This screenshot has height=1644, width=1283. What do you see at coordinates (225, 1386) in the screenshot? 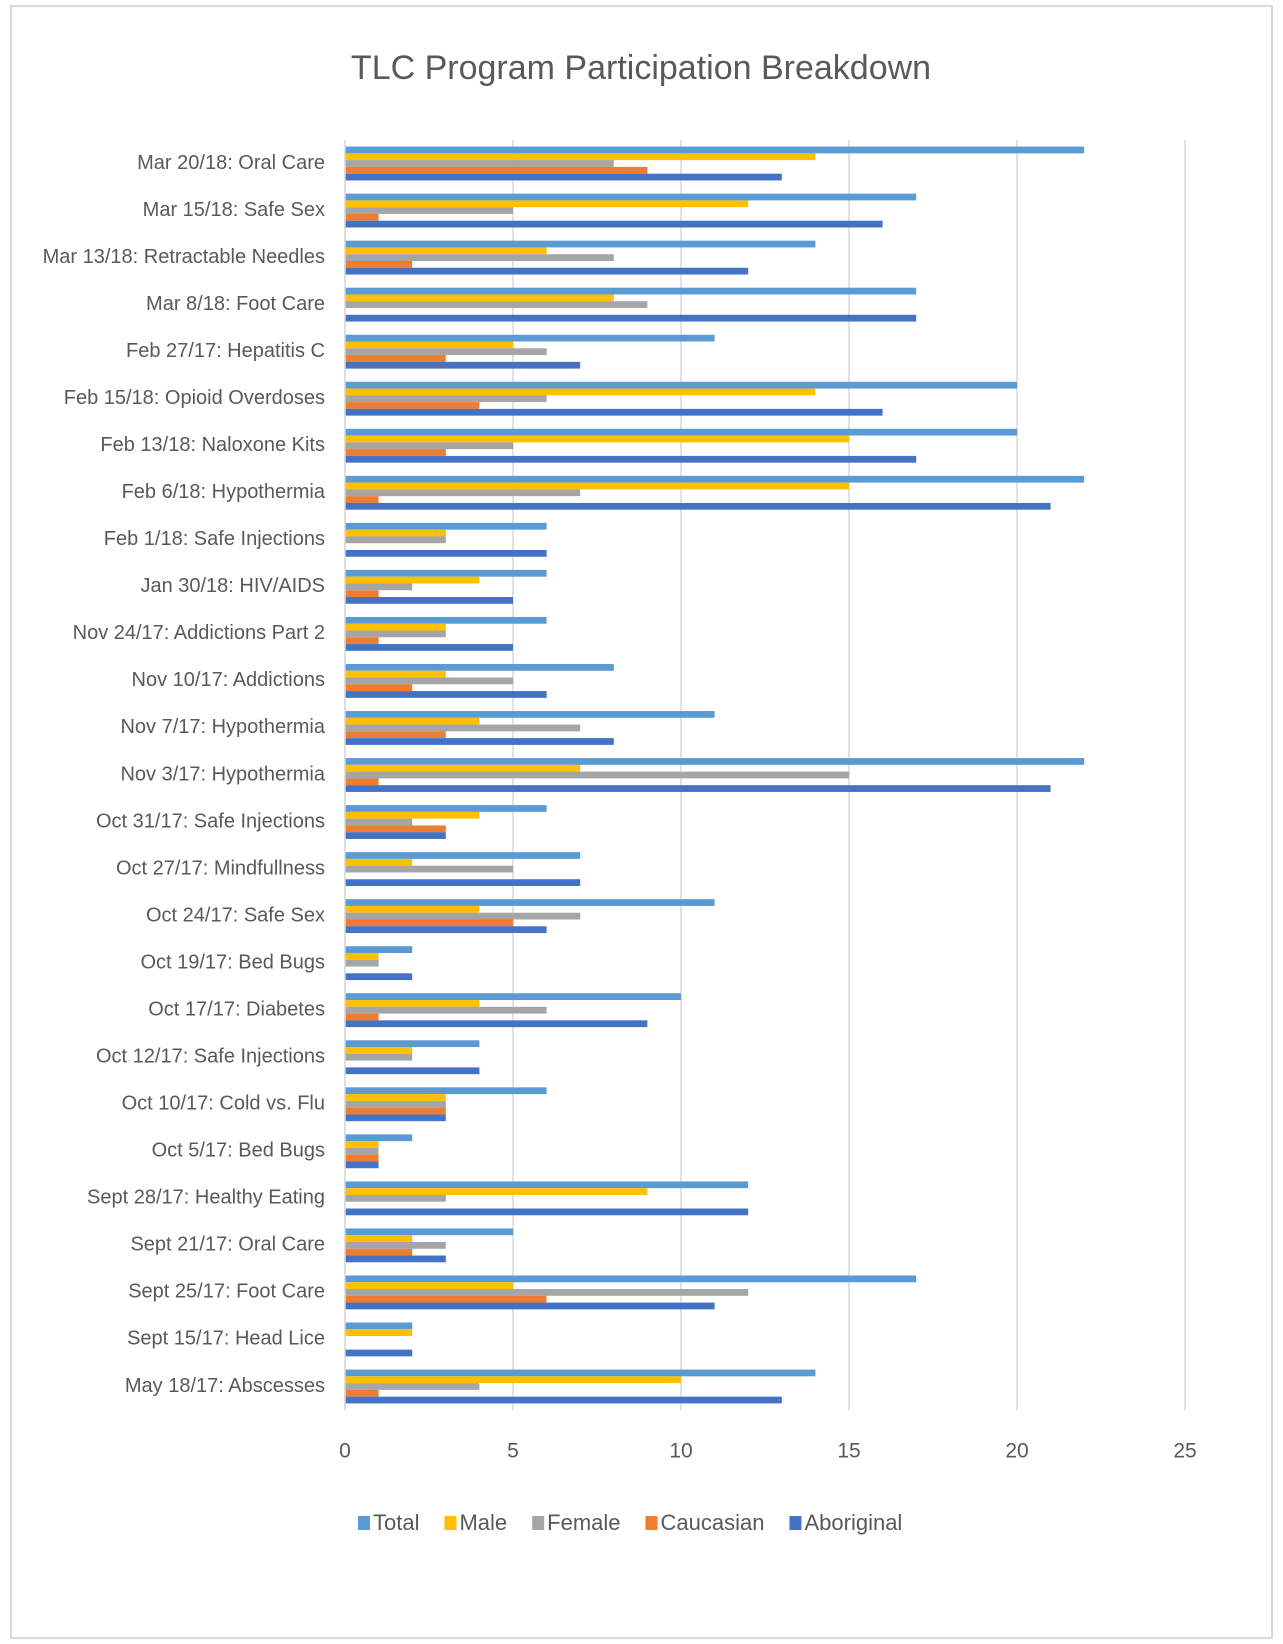
I see `y-tick-label: May 18/17: Abscesses` at bounding box center [225, 1386].